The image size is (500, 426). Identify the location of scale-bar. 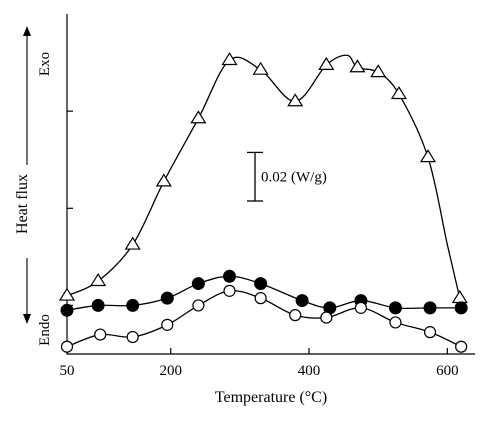
(255, 176).